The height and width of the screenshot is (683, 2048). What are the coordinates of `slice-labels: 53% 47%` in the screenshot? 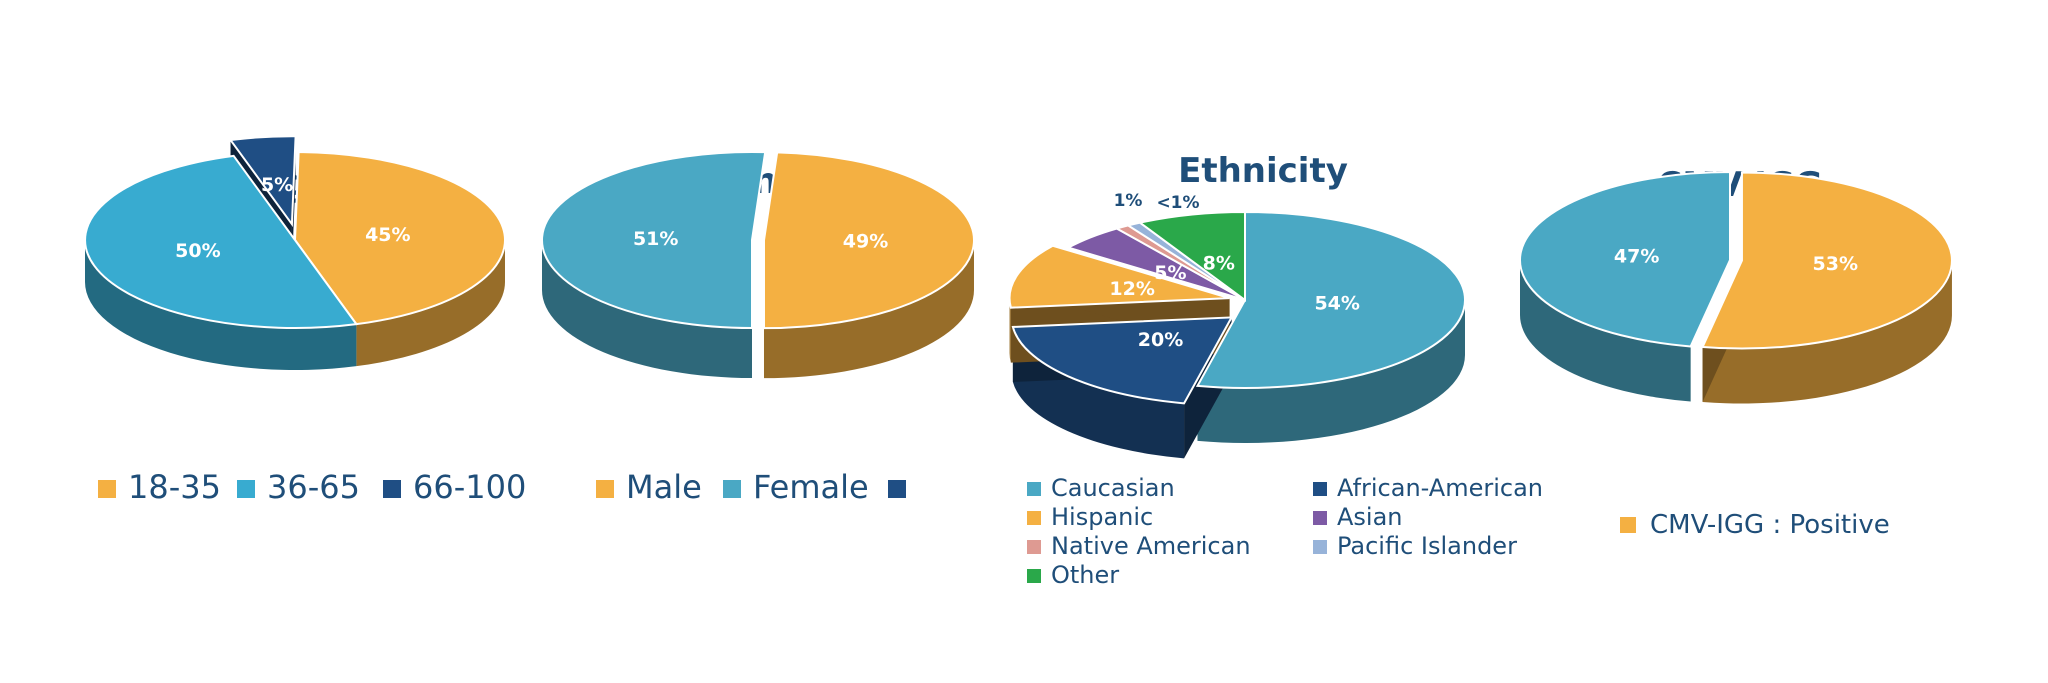 It's located at (1736, 260).